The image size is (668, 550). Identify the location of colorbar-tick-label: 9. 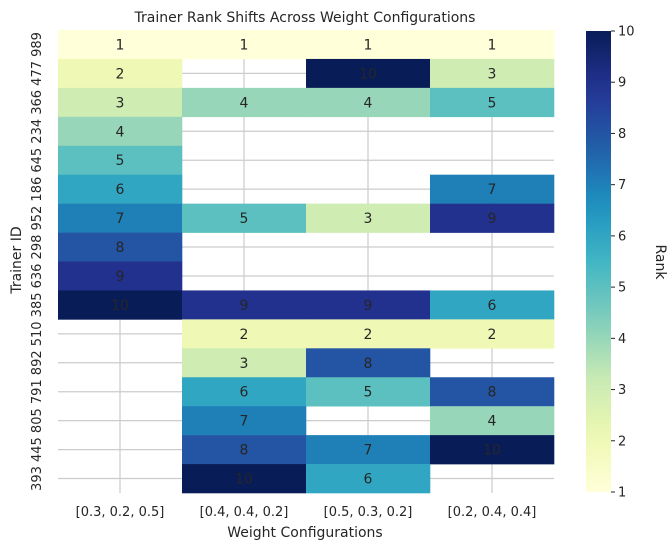
(622, 83).